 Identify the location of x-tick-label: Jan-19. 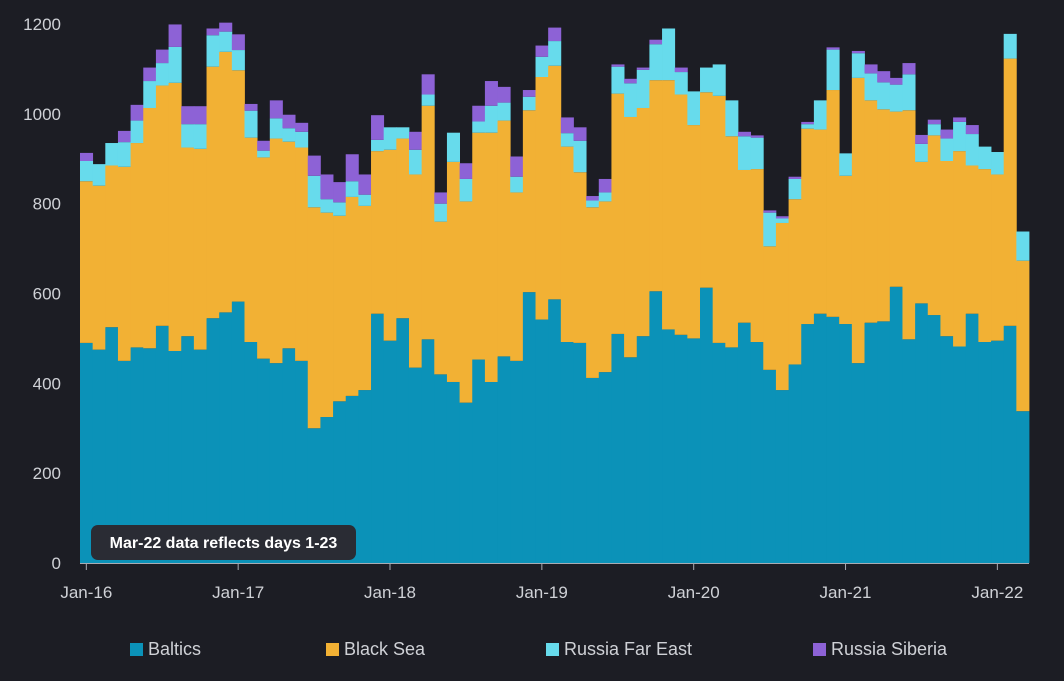
(542, 592).